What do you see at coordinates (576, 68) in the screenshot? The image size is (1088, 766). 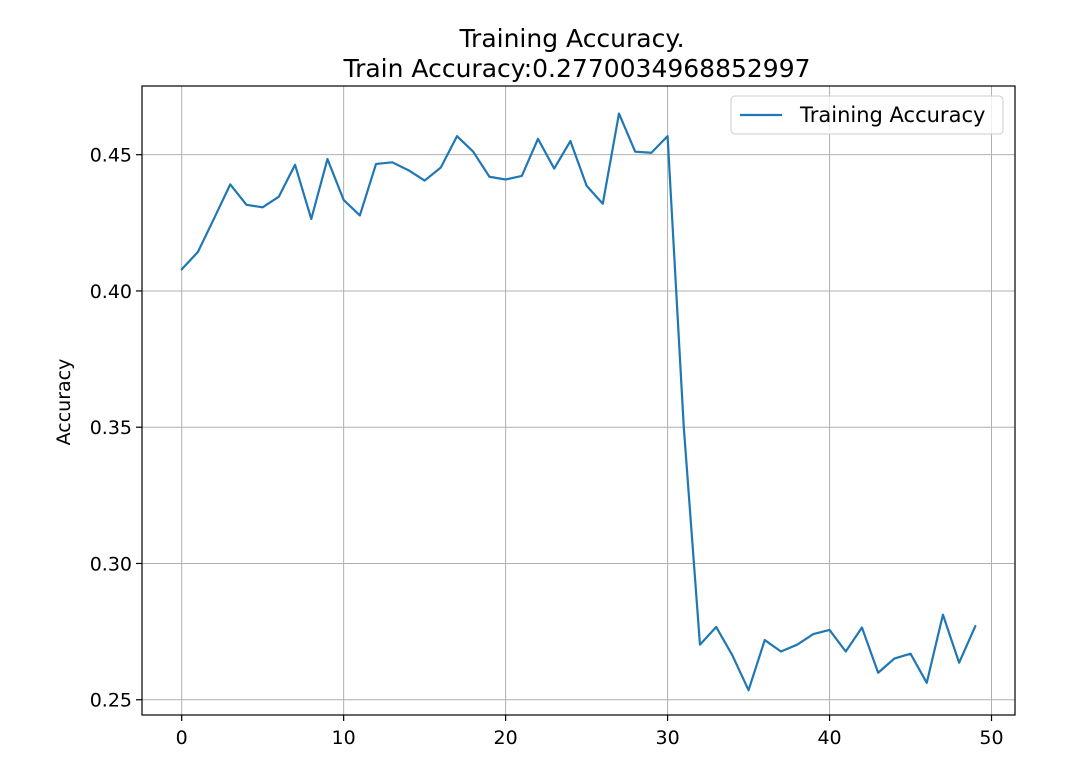 I see `chart-subtitle: Train Accuracy:0.27700349688529​97` at bounding box center [576, 68].